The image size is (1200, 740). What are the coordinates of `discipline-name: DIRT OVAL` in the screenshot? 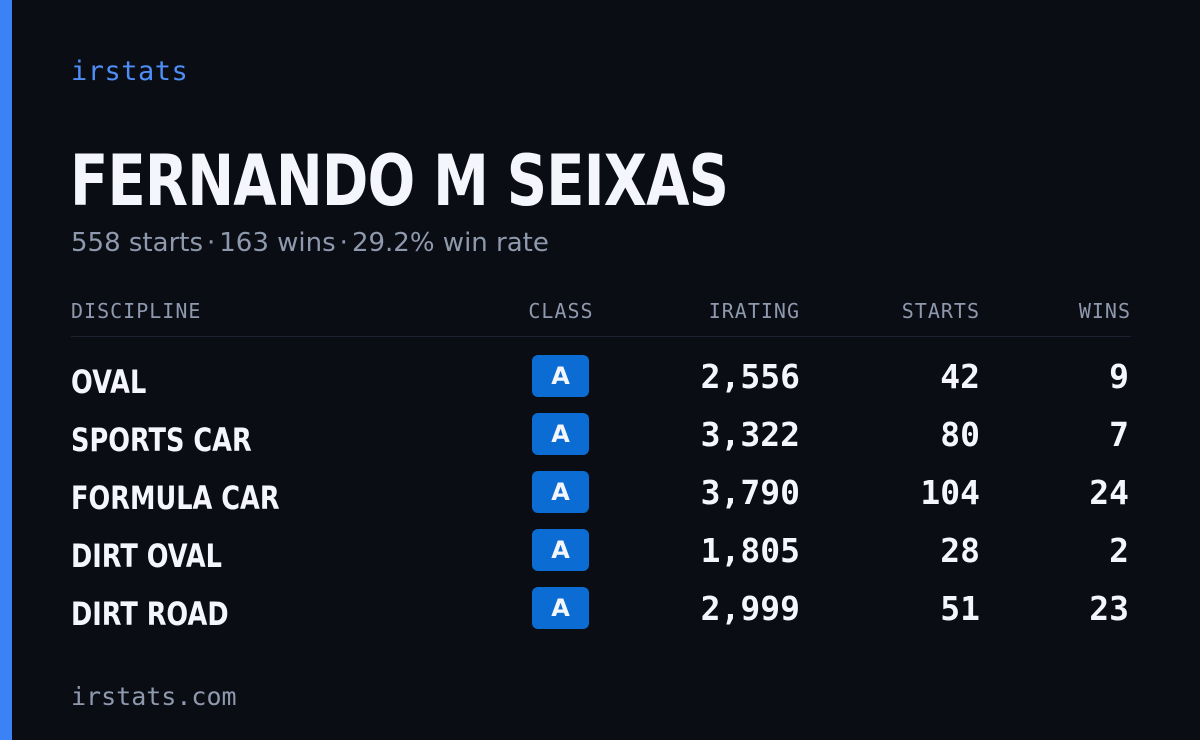 It's located at (146, 556).